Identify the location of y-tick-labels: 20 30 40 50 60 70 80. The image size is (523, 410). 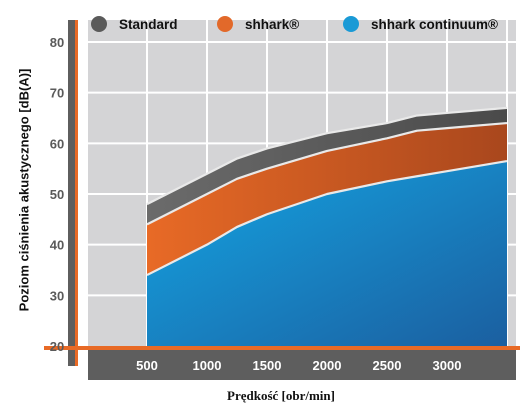
(57, 194).